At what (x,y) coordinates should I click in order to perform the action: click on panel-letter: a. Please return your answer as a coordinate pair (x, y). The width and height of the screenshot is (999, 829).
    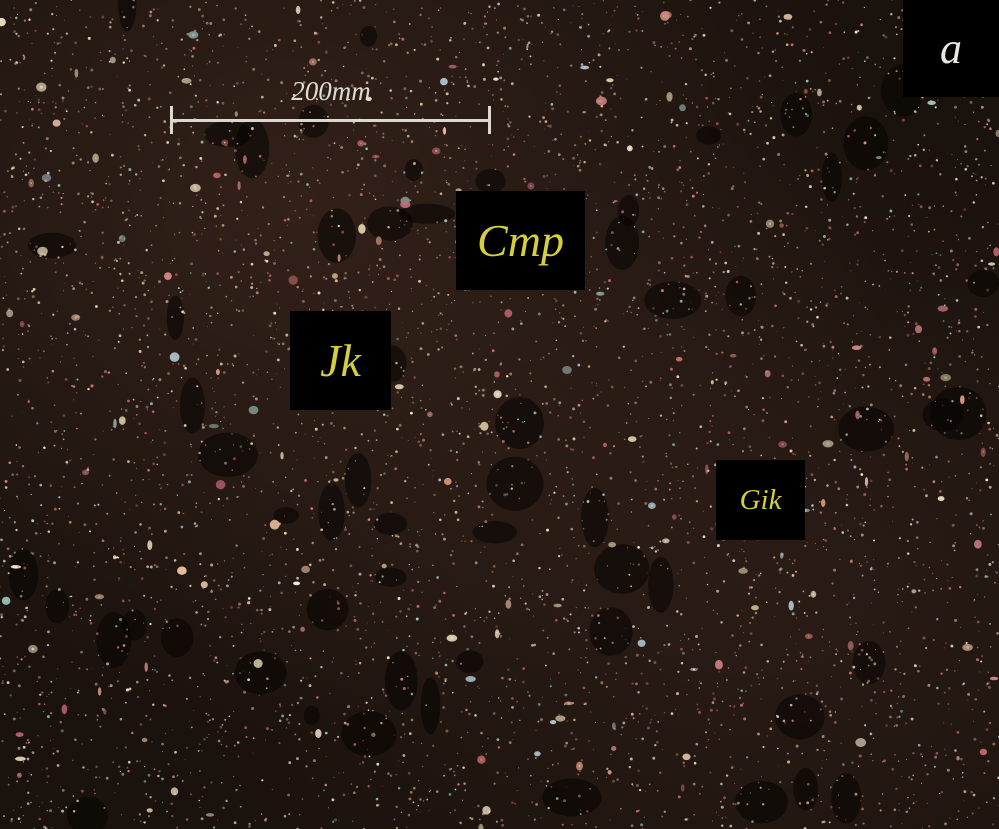
    Looking at the image, I should click on (951, 48).